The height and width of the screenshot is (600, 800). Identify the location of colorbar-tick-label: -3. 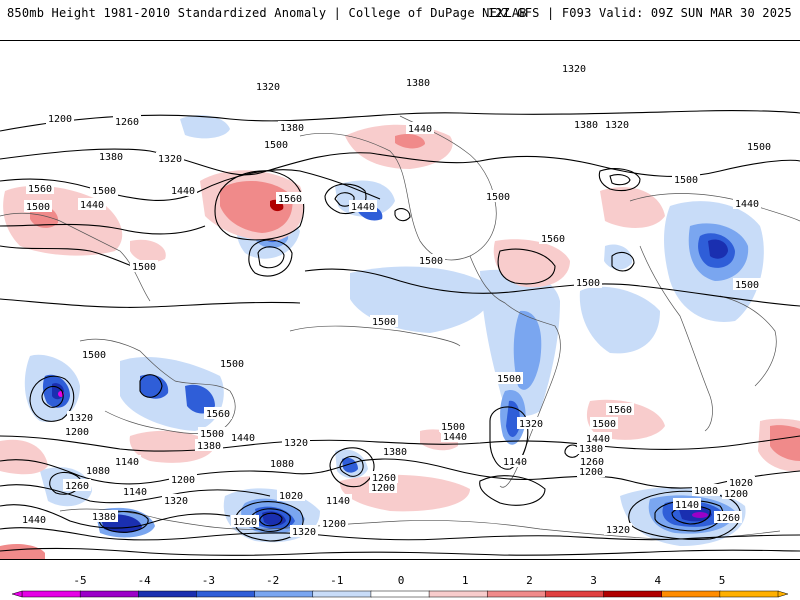
(208, 580).